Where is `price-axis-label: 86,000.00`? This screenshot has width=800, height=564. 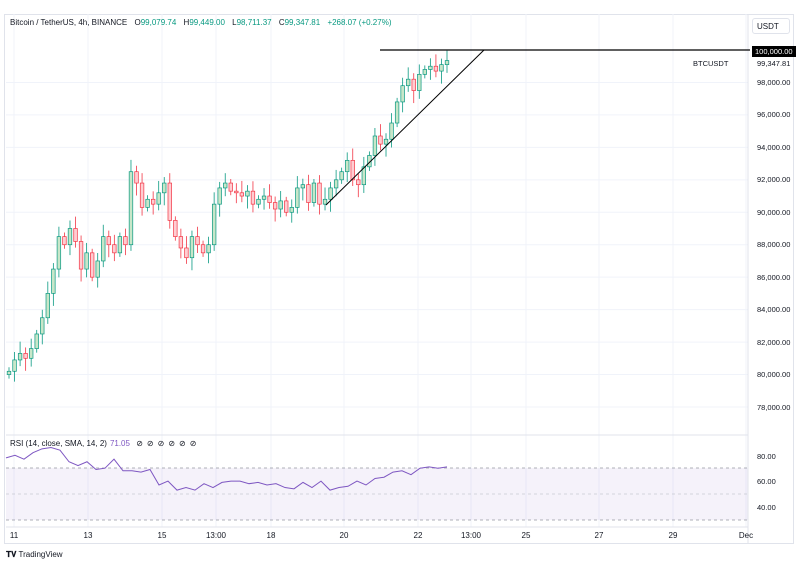 price-axis-label: 86,000.00 is located at coordinates (774, 277).